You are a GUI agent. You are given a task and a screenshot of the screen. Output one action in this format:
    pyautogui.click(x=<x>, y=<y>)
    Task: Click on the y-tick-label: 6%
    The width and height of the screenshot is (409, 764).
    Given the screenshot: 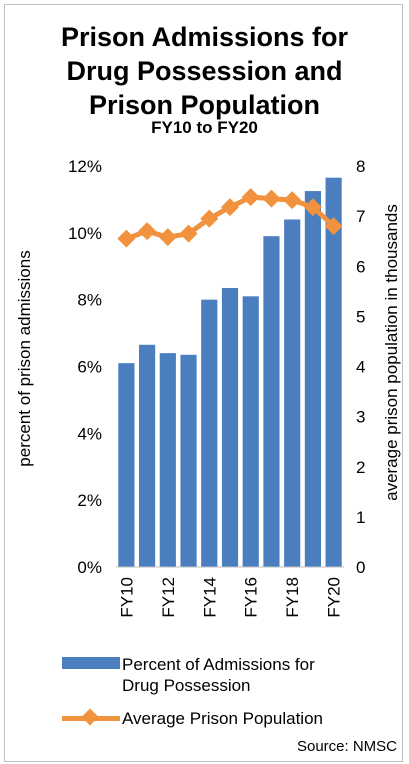 What is the action you would take?
    pyautogui.click(x=89, y=367)
    